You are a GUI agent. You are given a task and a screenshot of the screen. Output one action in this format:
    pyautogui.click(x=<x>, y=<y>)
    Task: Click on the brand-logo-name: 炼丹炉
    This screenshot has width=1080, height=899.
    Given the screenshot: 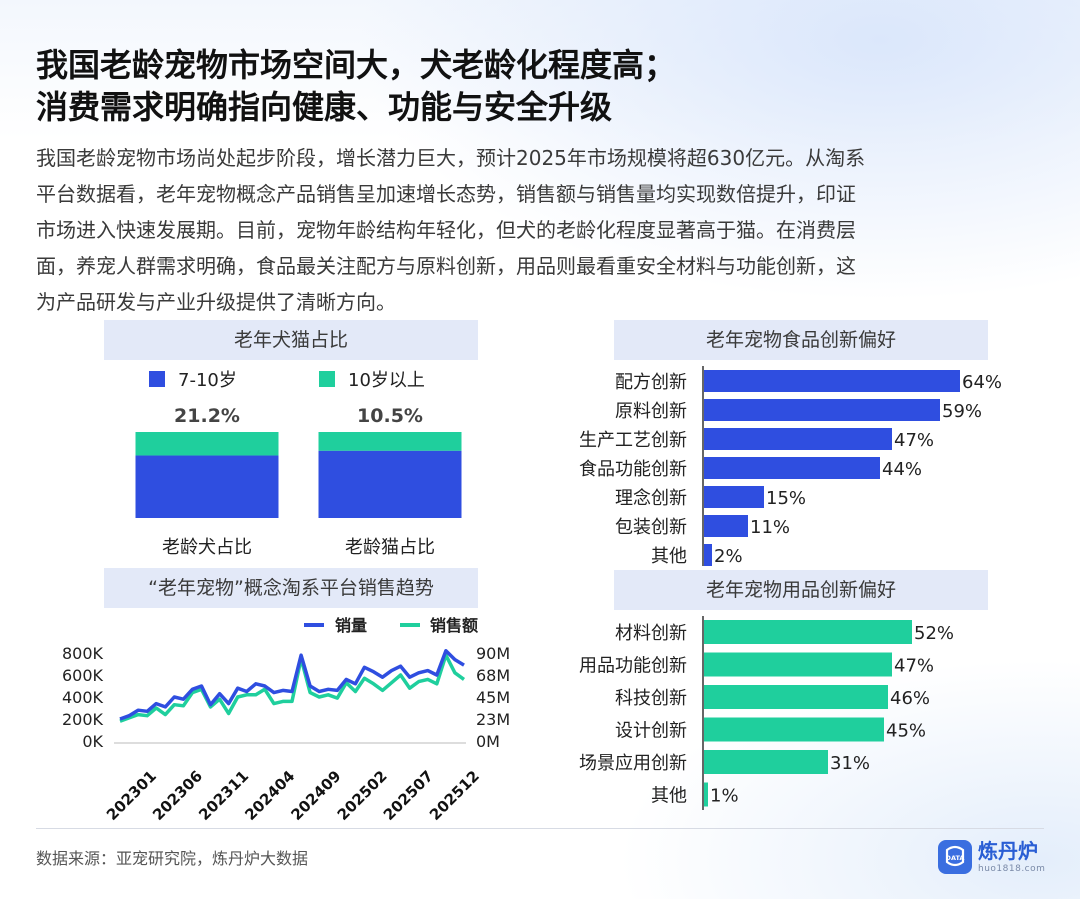 What is the action you would take?
    pyautogui.click(x=1008, y=851)
    